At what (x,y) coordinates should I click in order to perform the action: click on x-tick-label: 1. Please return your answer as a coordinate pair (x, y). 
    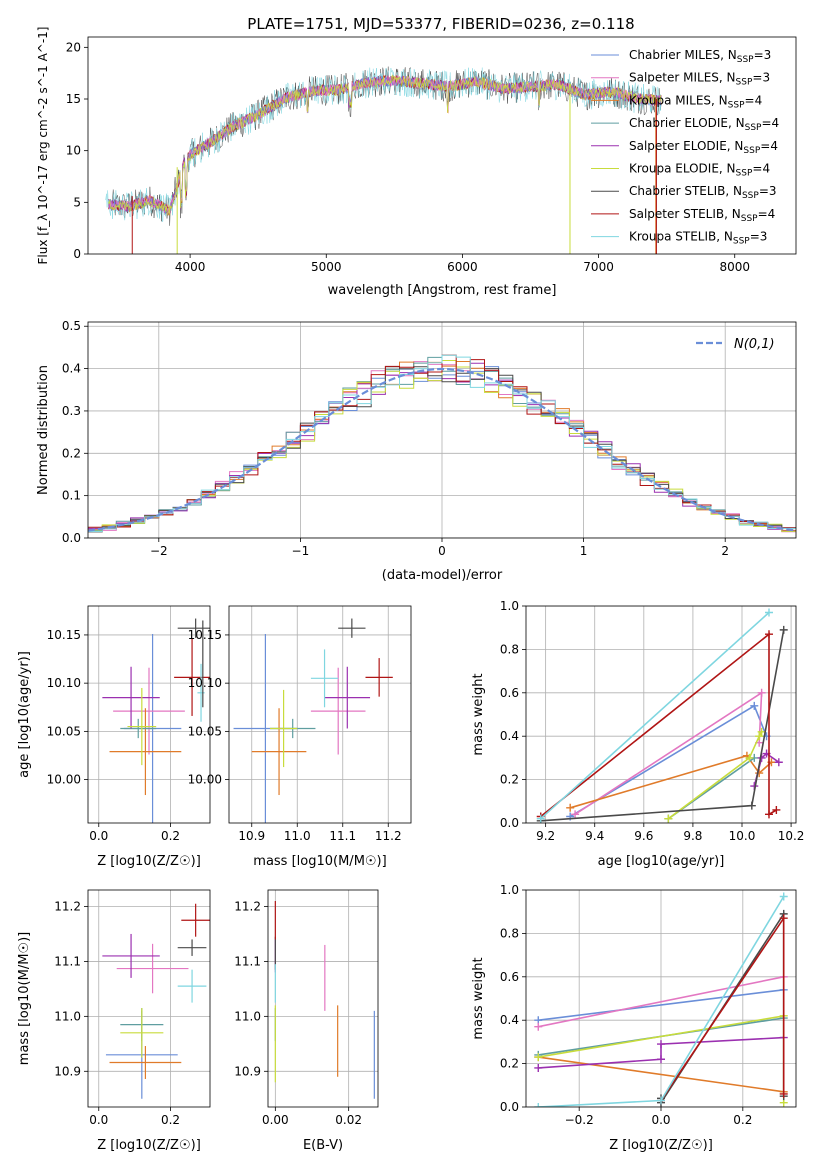
    Looking at the image, I should click on (584, 551).